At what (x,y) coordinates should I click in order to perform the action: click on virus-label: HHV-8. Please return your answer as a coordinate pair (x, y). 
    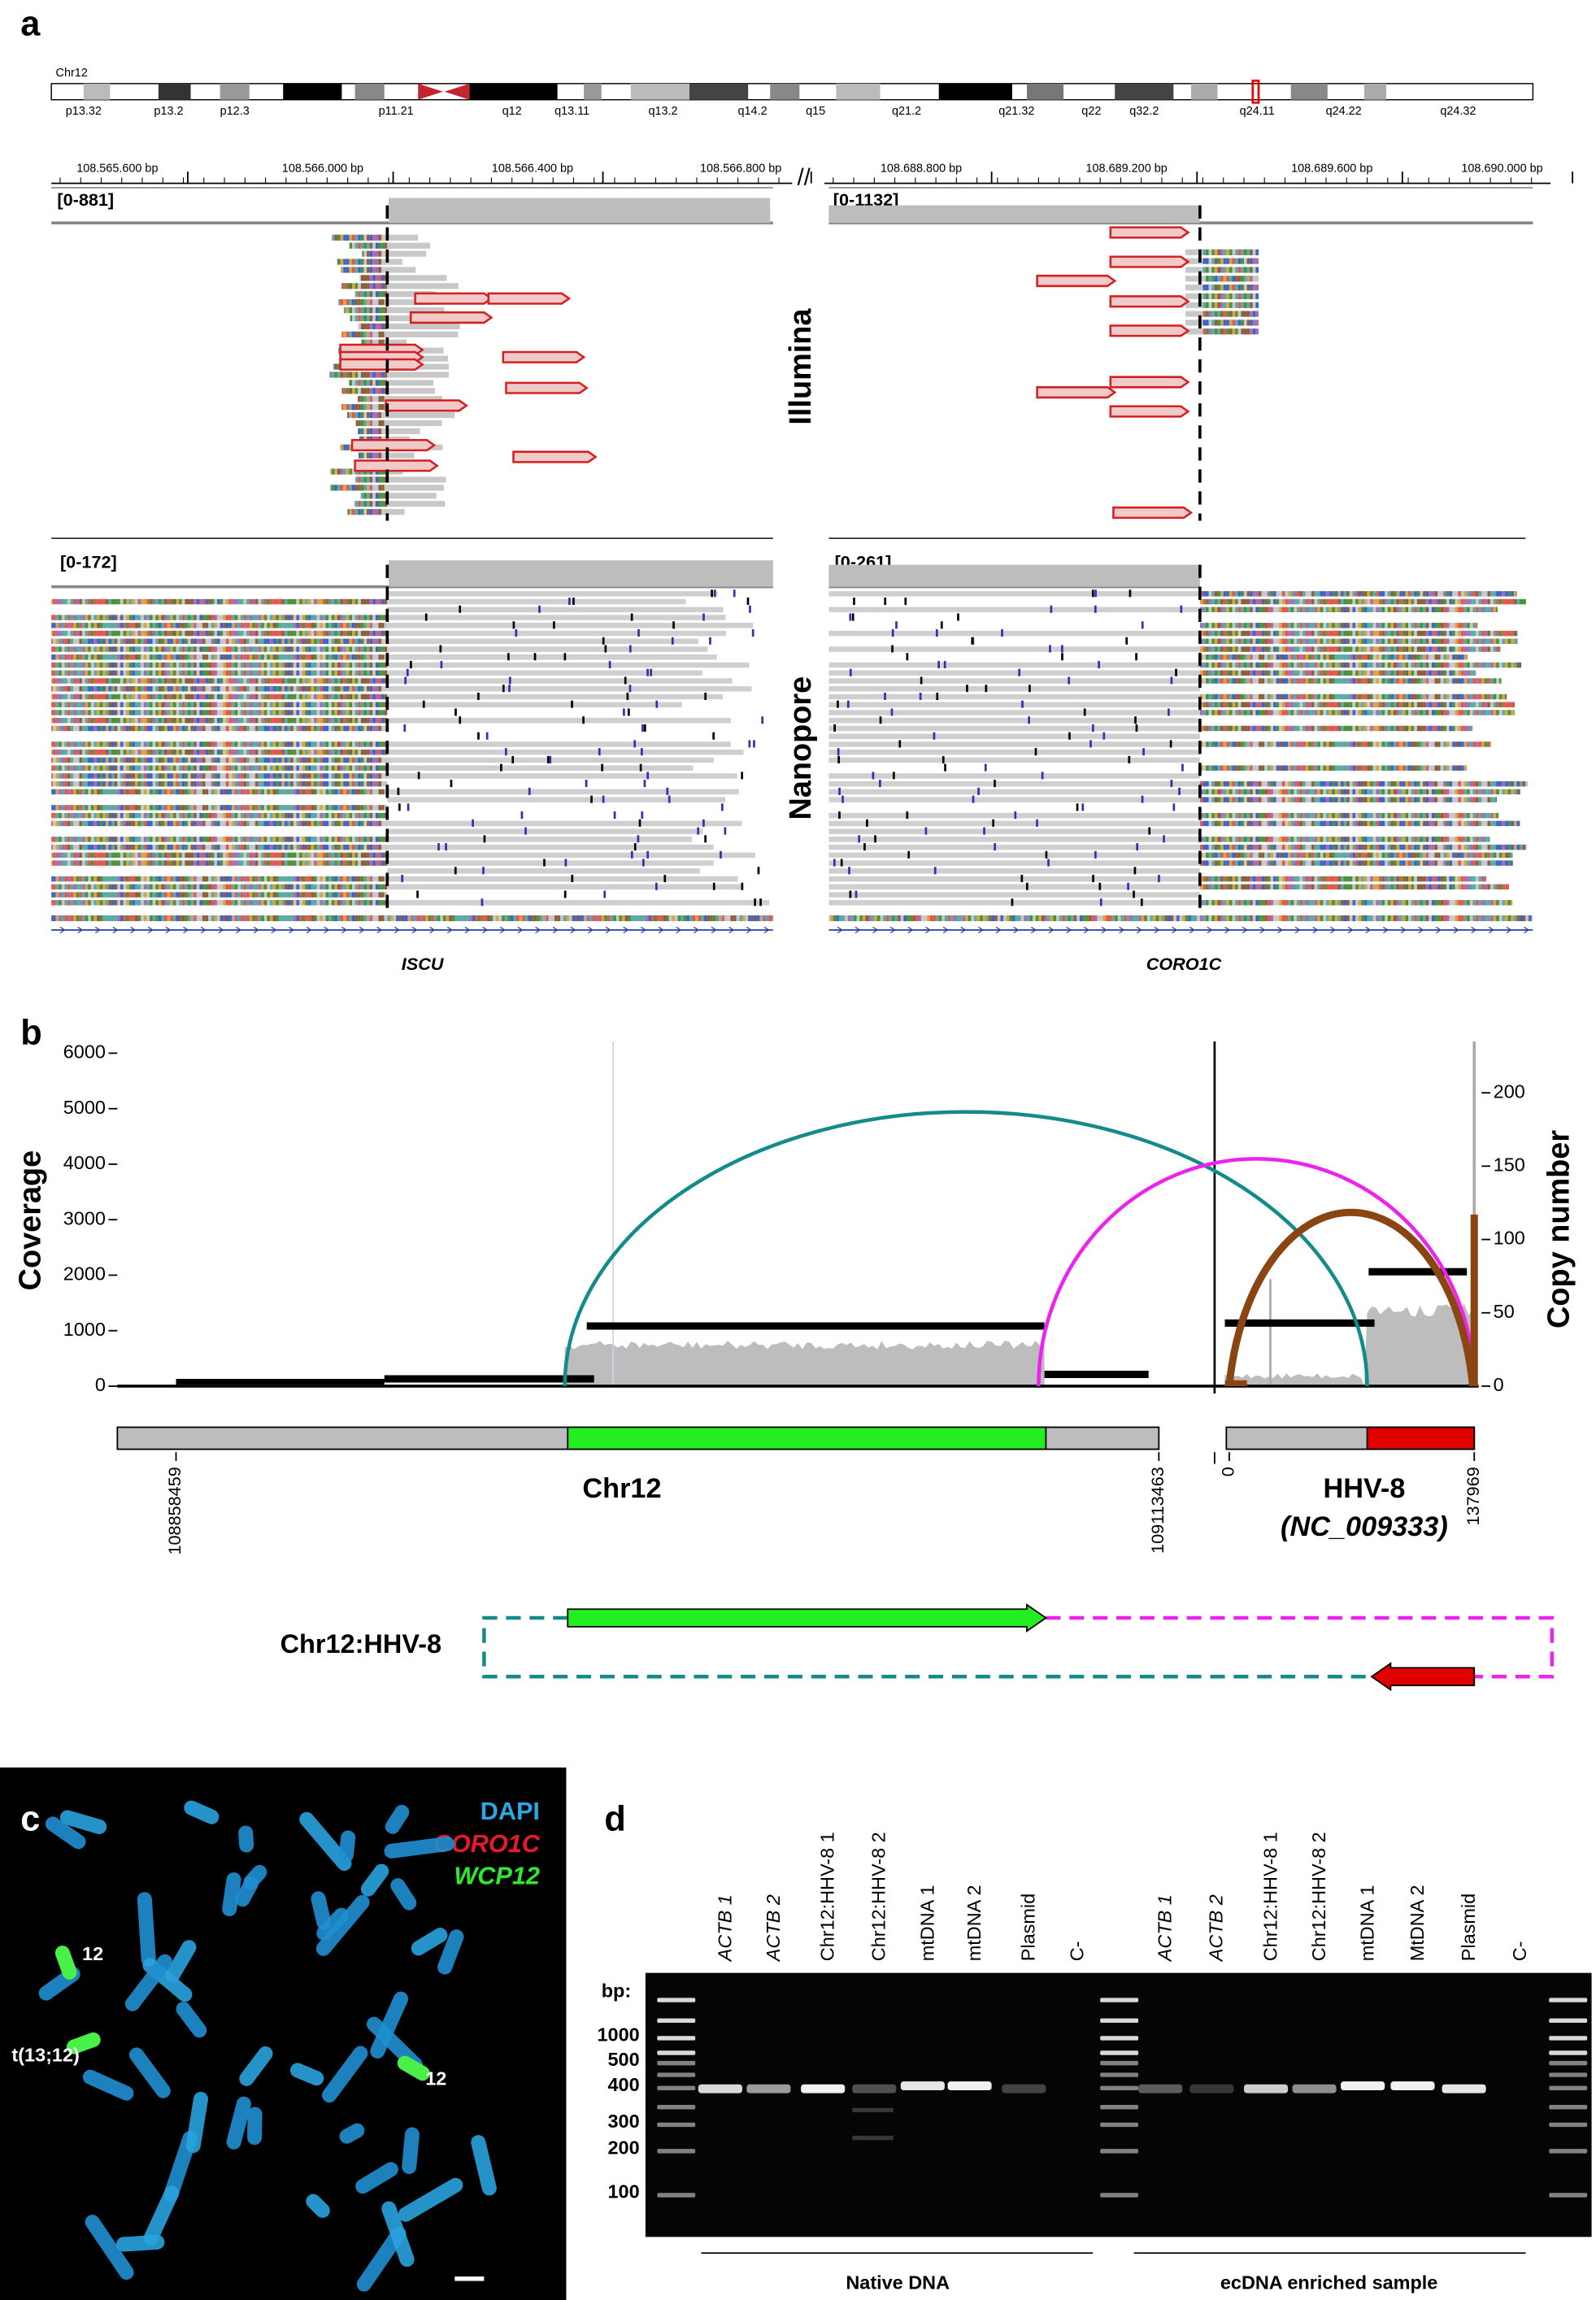
    Looking at the image, I should click on (1364, 1488).